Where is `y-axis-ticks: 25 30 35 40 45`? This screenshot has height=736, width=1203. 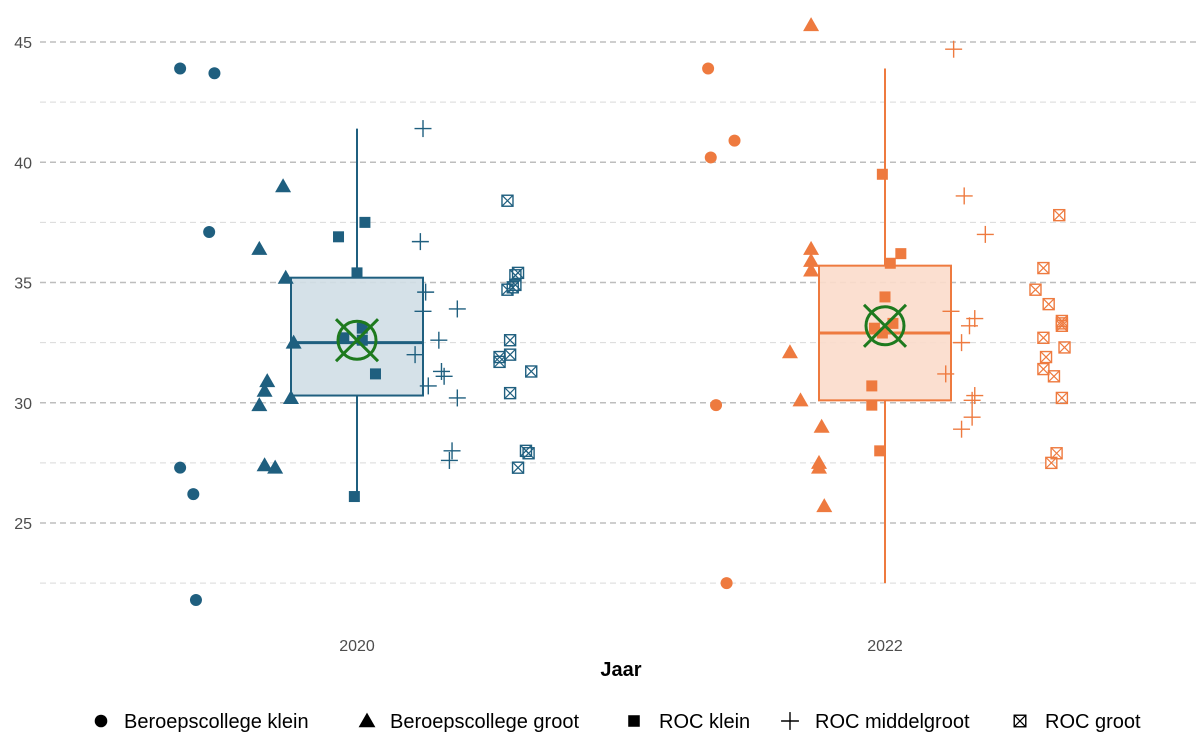 y-axis-ticks: 25 30 35 40 45 is located at coordinates (23, 284).